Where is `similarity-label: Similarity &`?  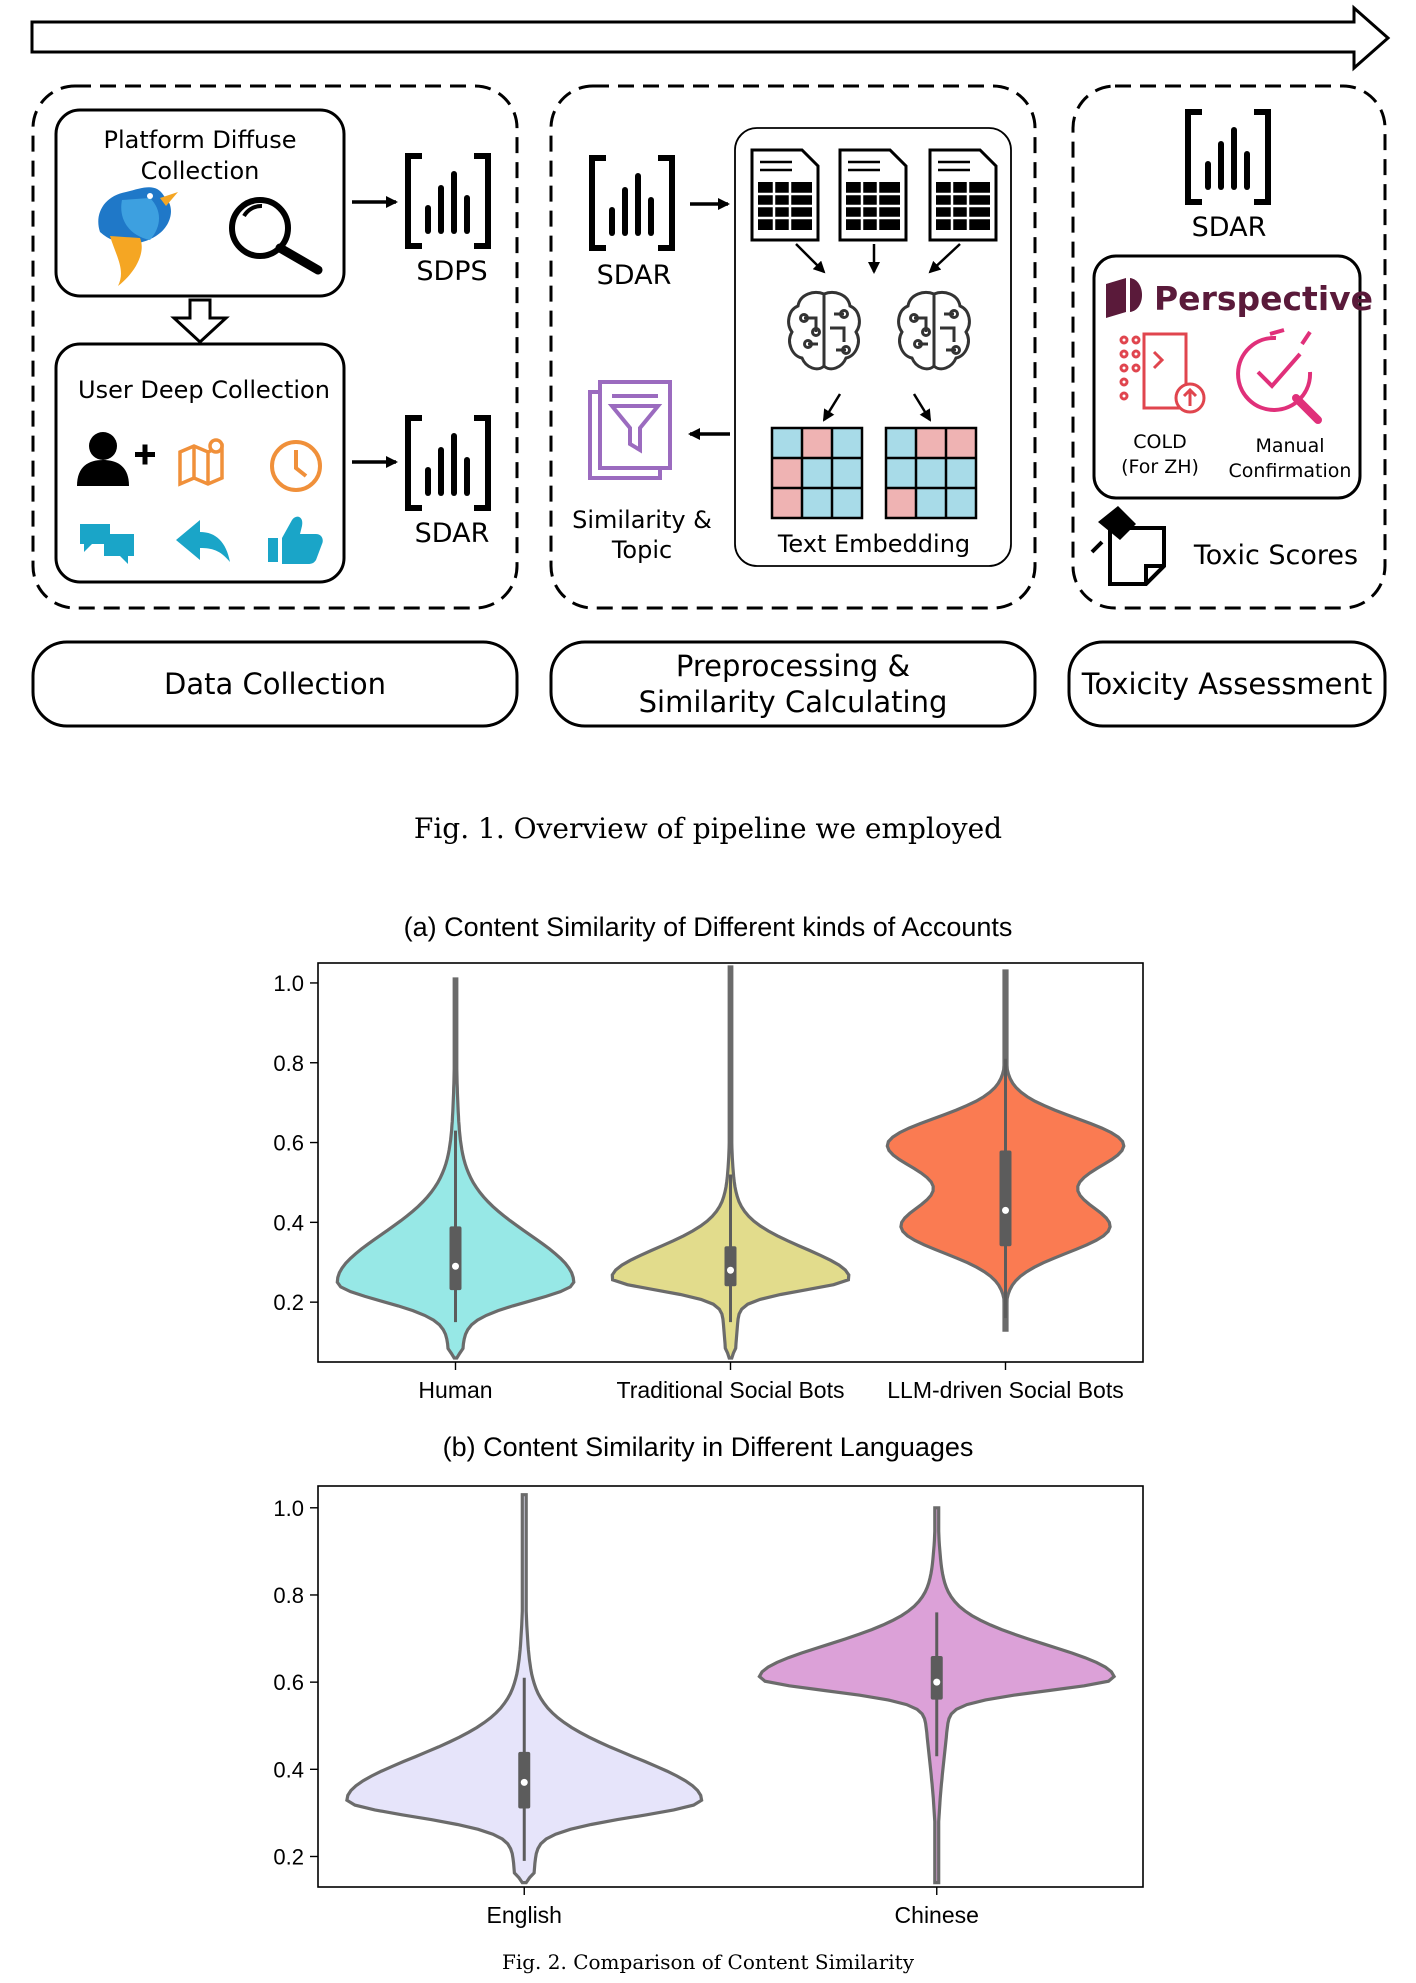 similarity-label: Similarity & is located at coordinates (642, 520).